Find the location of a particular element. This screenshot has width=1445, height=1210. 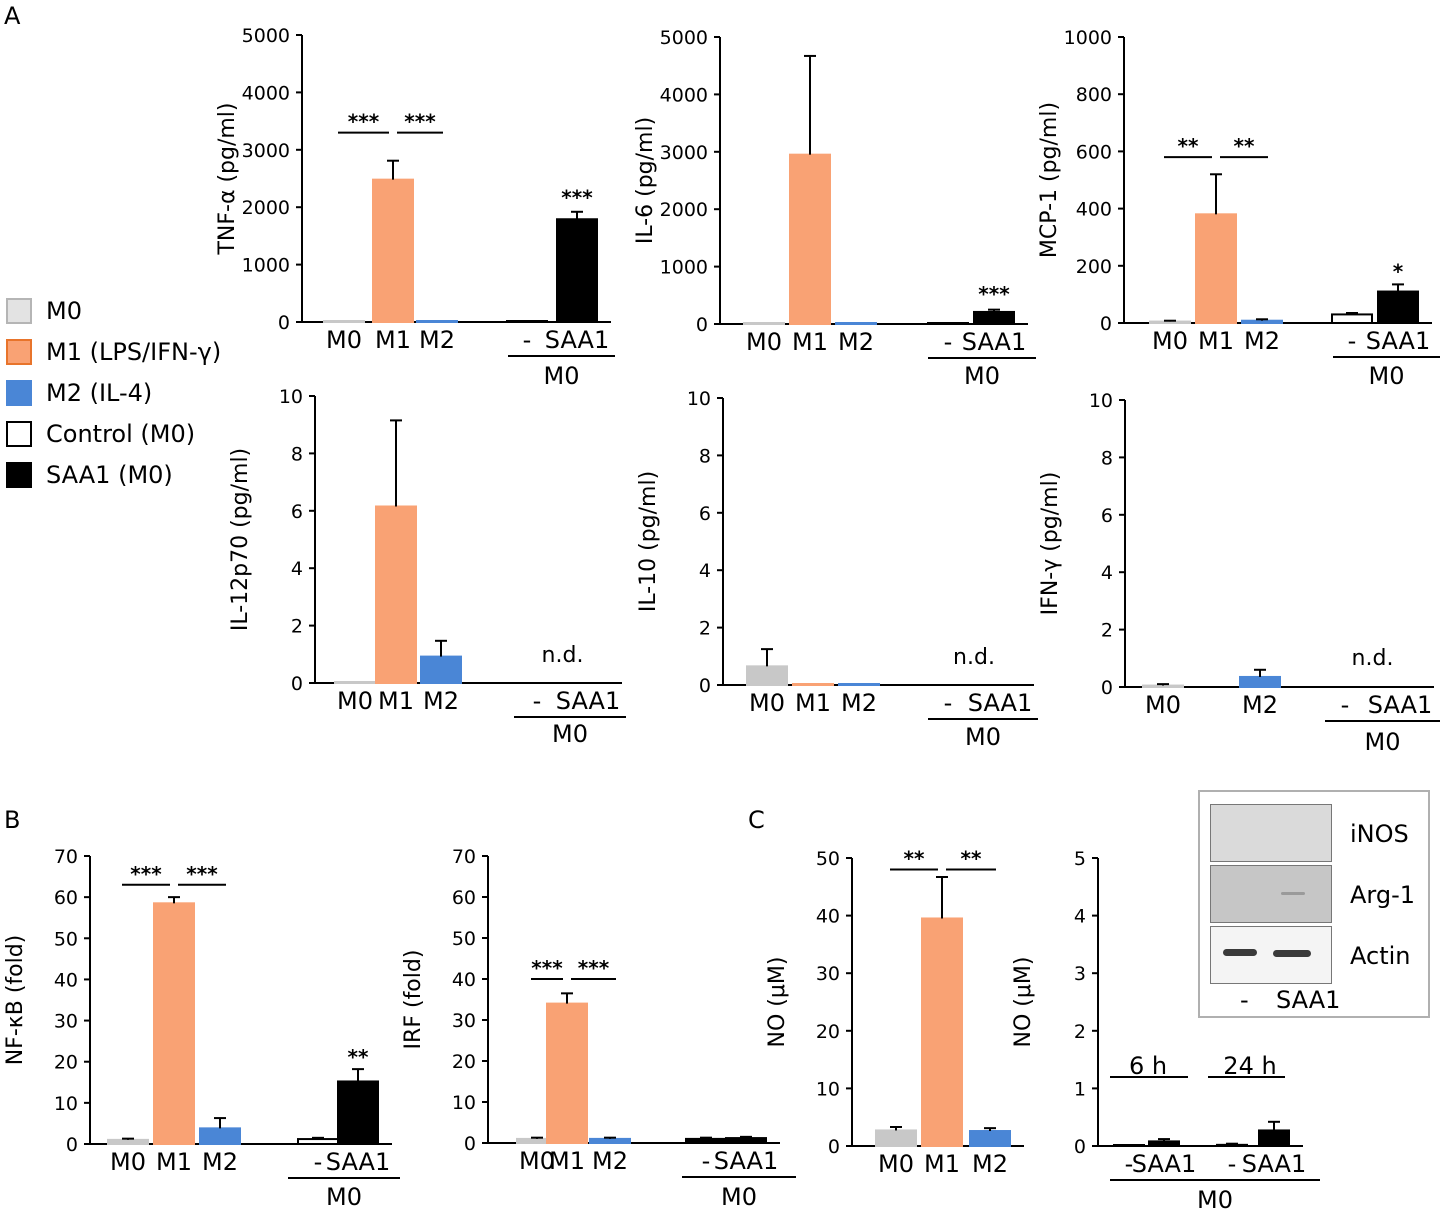

il10-category-label-4: SAA1 is located at coordinates (1000, 703).